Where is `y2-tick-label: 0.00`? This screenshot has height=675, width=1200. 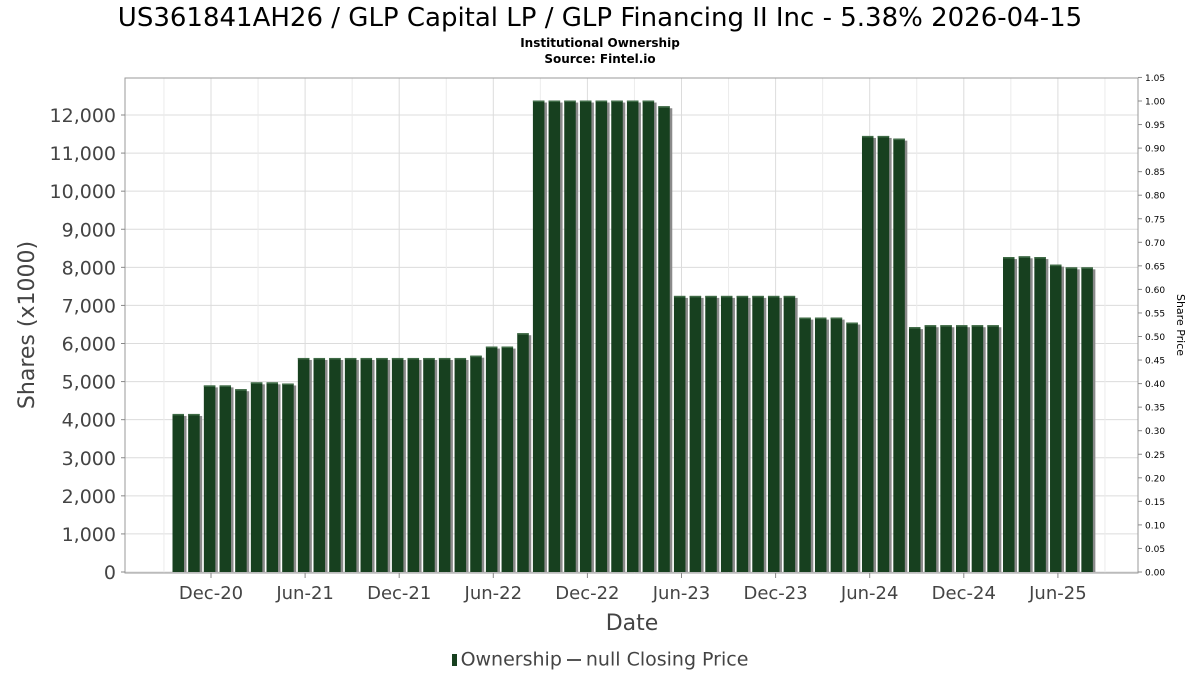 y2-tick-label: 0.00 is located at coordinates (1155, 574).